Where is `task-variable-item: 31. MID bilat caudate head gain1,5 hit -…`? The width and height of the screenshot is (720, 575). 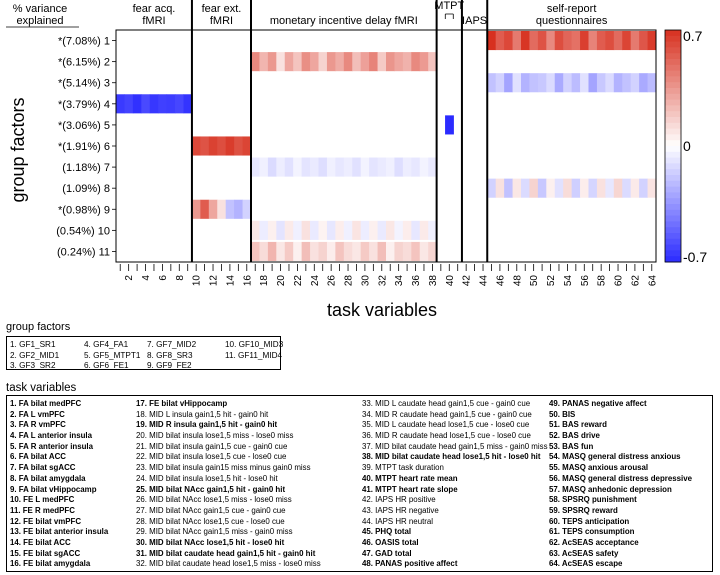 task-variable-item: 31. MID bilat caudate head gain1,5 hit -… is located at coordinates (226, 553).